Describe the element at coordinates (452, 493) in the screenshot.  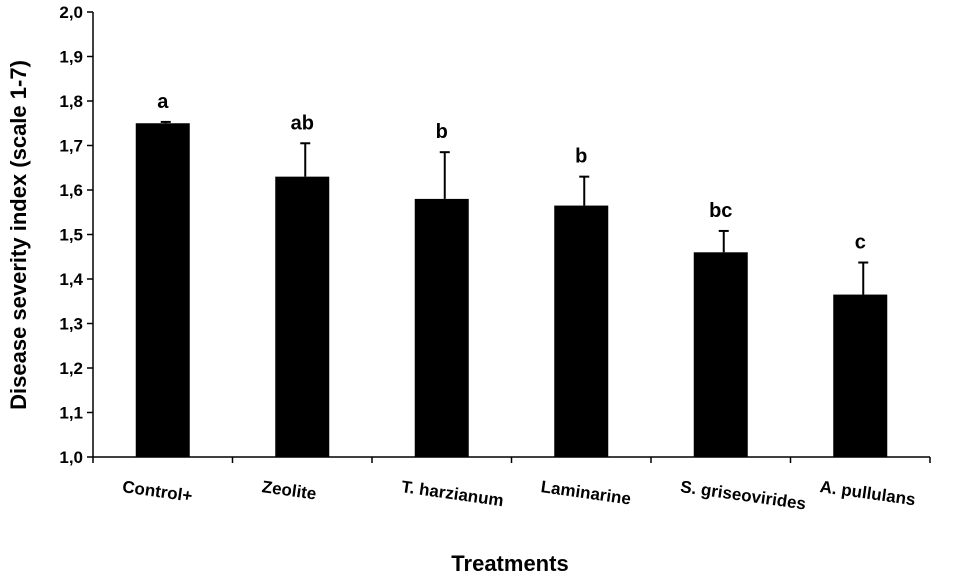
I see `category-label: T. harzianum` at that location.